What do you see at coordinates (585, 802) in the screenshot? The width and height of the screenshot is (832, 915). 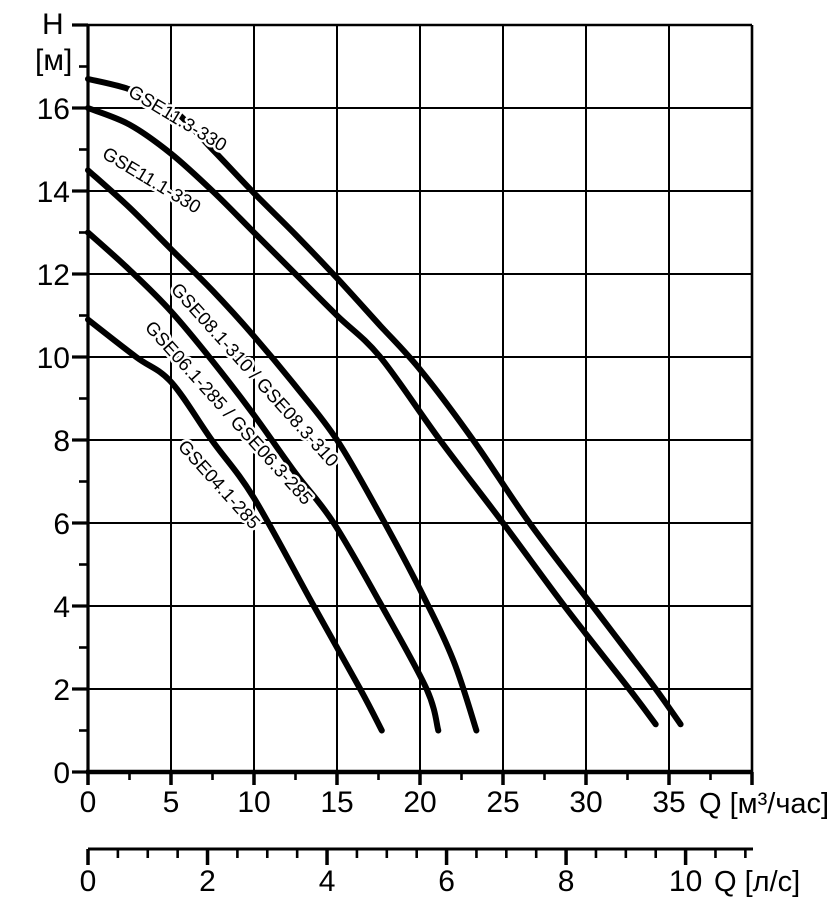 I see `x-tick-label: 30` at bounding box center [585, 802].